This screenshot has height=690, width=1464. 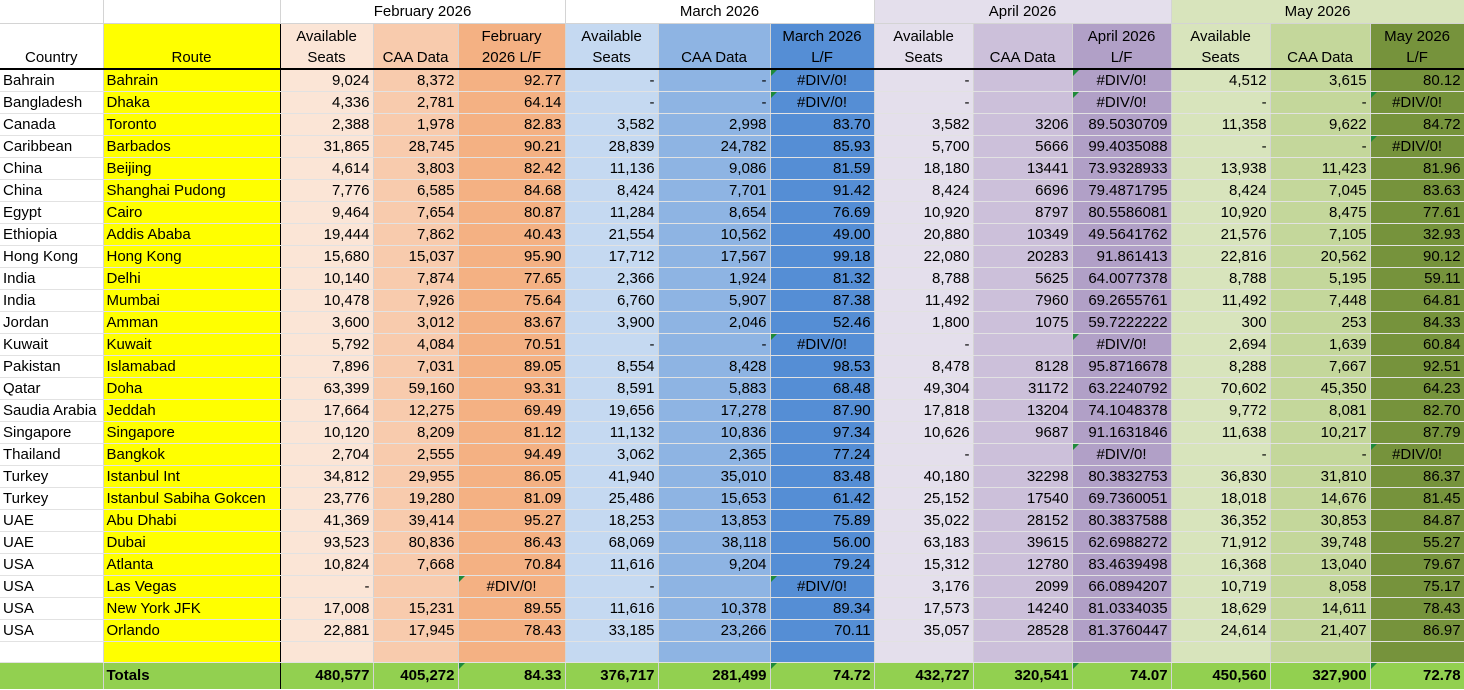 I want to click on feb-lf-cell: 80.87, so click(x=512, y=212).